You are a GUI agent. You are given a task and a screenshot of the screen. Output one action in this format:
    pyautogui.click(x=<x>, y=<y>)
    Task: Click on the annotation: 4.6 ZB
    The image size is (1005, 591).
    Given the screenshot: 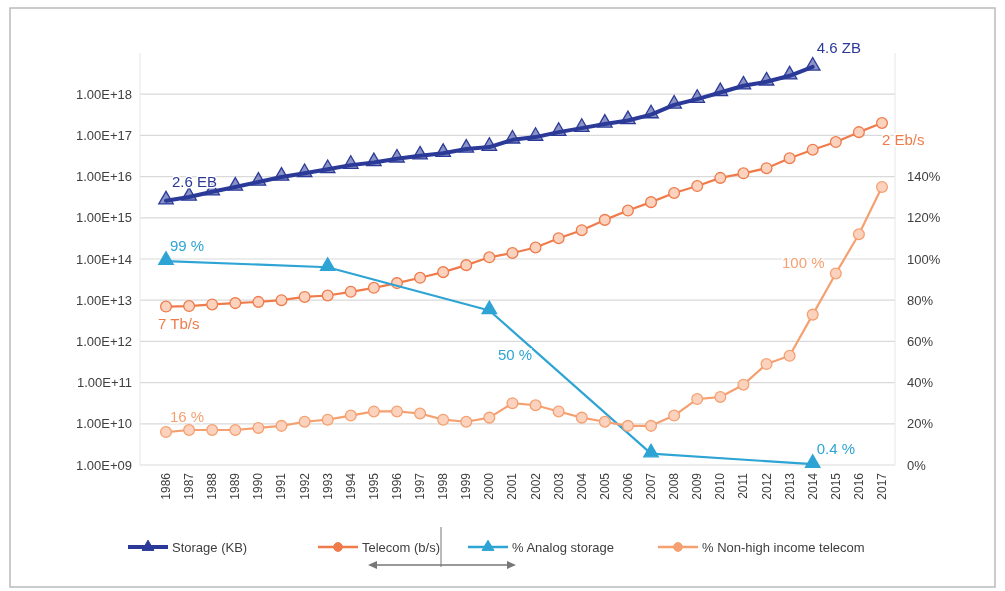 What is the action you would take?
    pyautogui.click(x=838, y=47)
    